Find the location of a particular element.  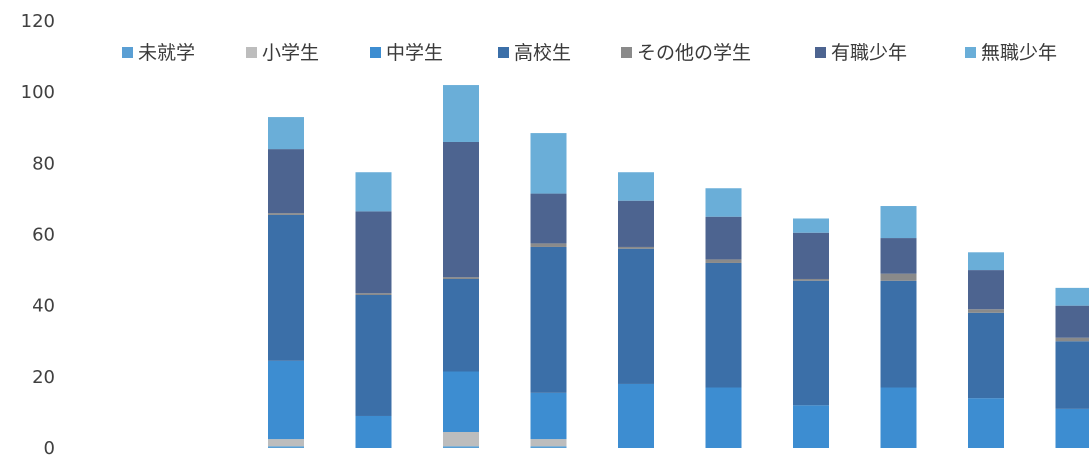

legend-item: その他の学生 is located at coordinates (686, 53).